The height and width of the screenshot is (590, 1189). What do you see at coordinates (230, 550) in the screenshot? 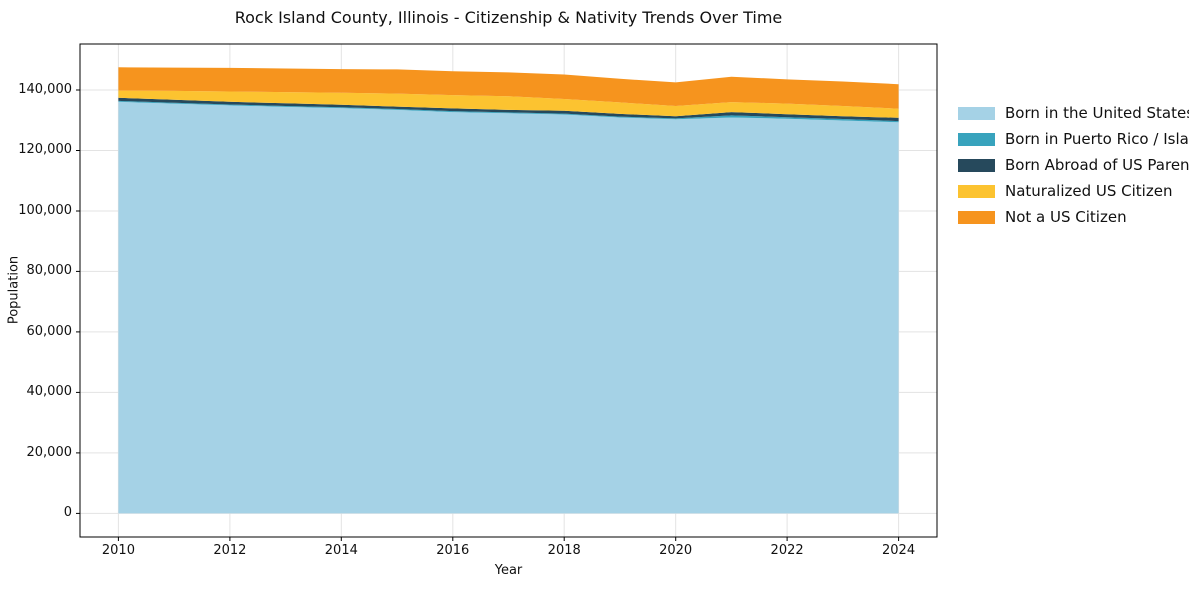
I see `x-tick-label: 2012` at bounding box center [230, 550].